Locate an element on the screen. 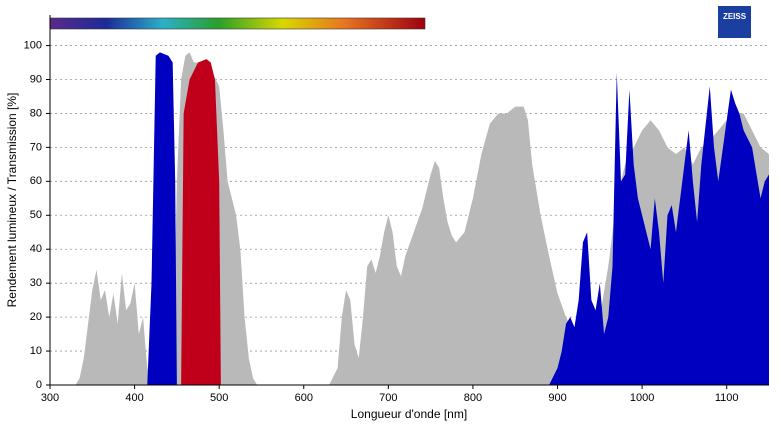 The image size is (783, 426). x-tick-label: 900 is located at coordinates (557, 398).